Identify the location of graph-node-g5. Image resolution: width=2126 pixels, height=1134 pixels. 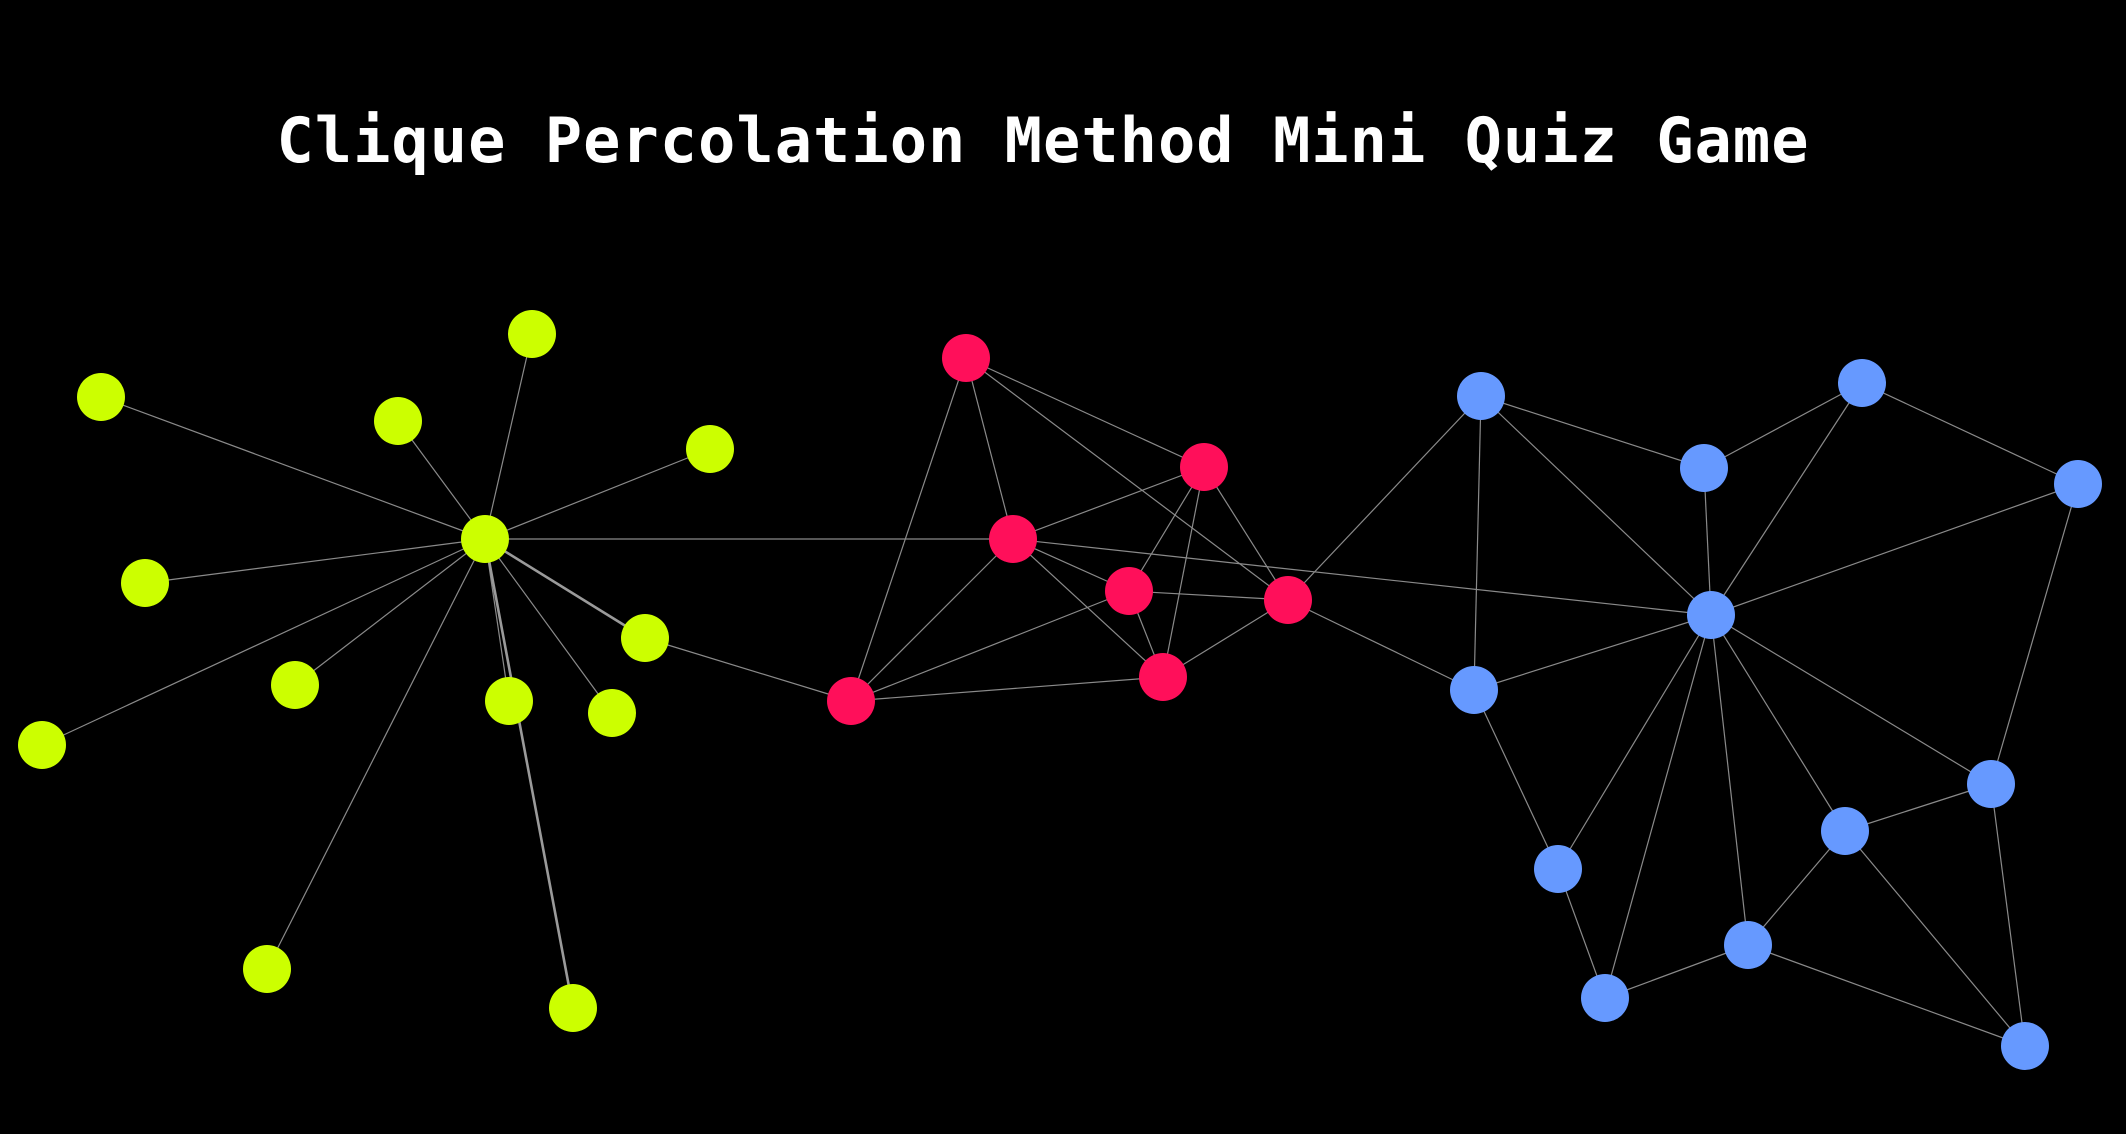
(485, 539).